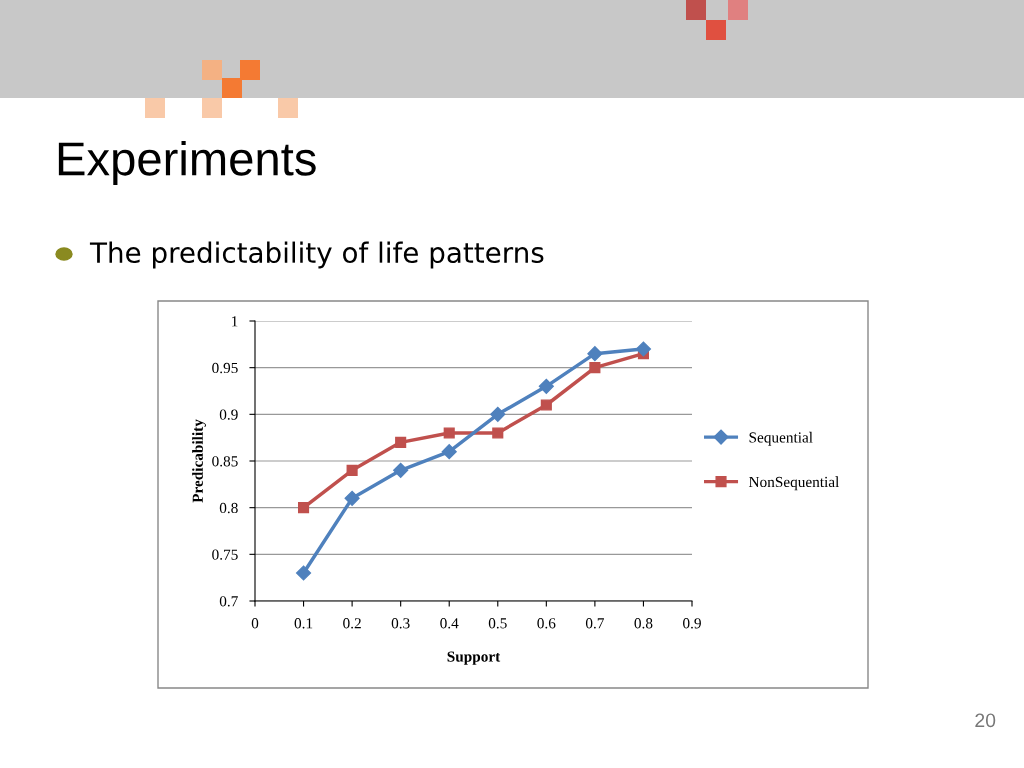  I want to click on x-tick-label: 0, so click(255, 623).